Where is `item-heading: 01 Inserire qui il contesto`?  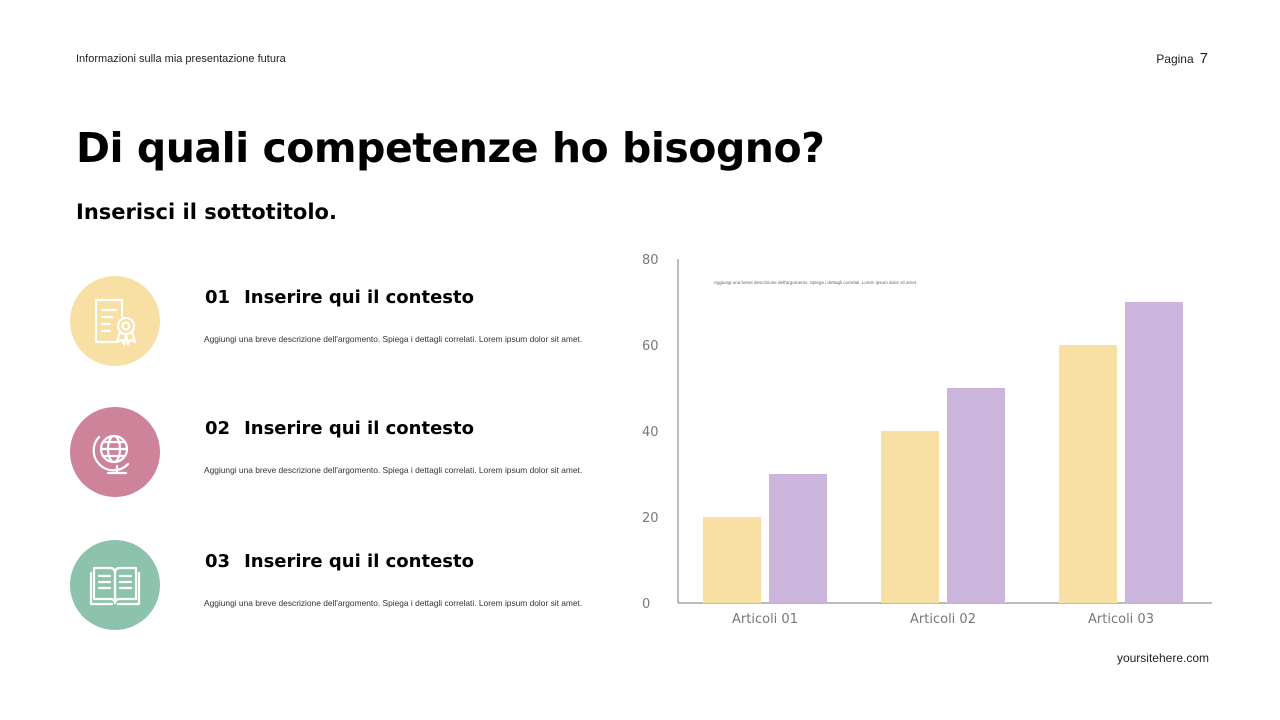
item-heading: 01 Inserire qui il contesto is located at coordinates (339, 297).